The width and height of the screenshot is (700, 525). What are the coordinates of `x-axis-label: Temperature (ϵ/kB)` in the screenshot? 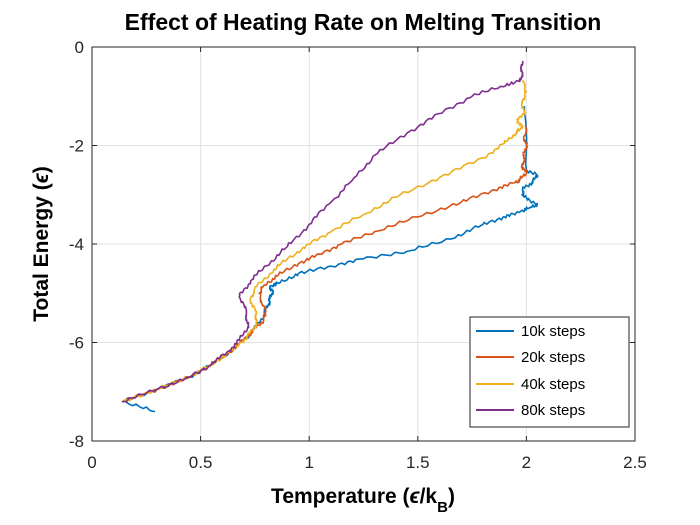 It's located at (363, 500).